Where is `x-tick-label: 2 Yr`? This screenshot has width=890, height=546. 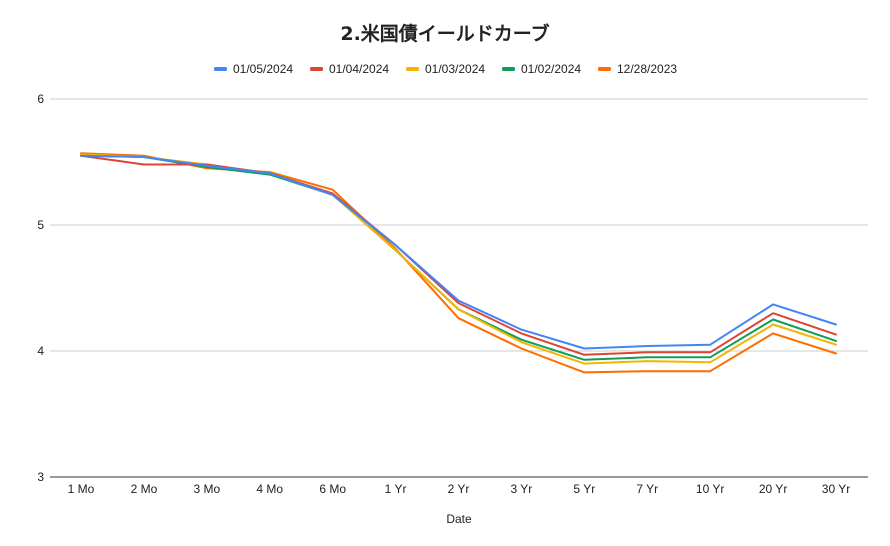 x-tick-label: 2 Yr is located at coordinates (459, 489).